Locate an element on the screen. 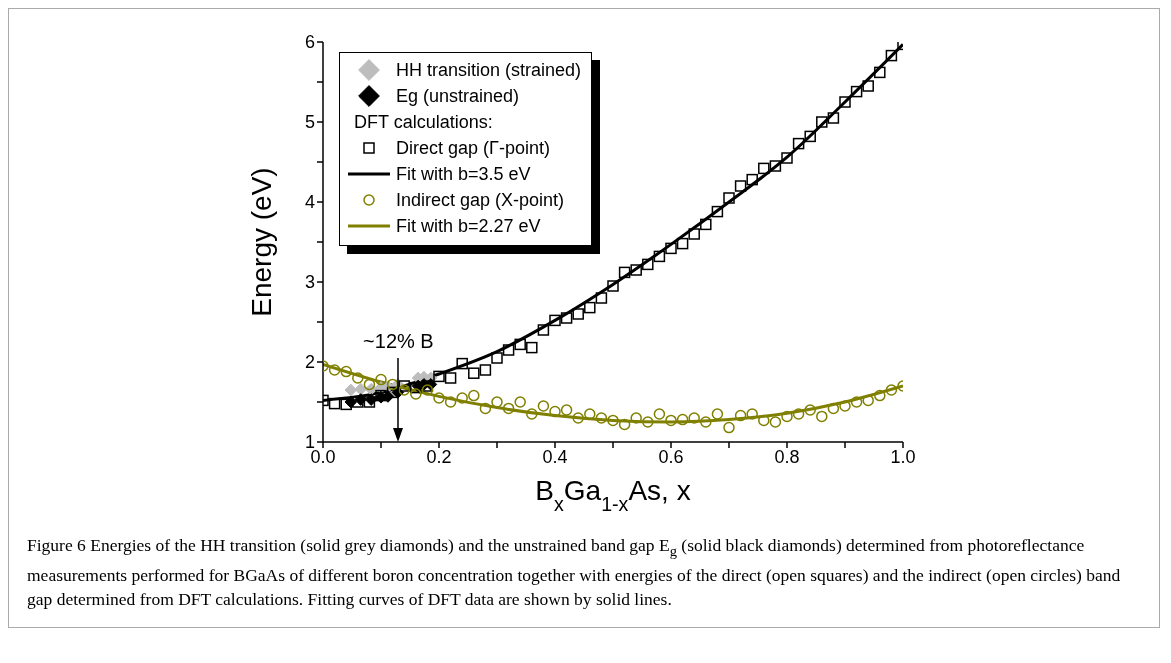 This screenshot has width=1171, height=663. annotation: ~12% B is located at coordinates (398, 341).